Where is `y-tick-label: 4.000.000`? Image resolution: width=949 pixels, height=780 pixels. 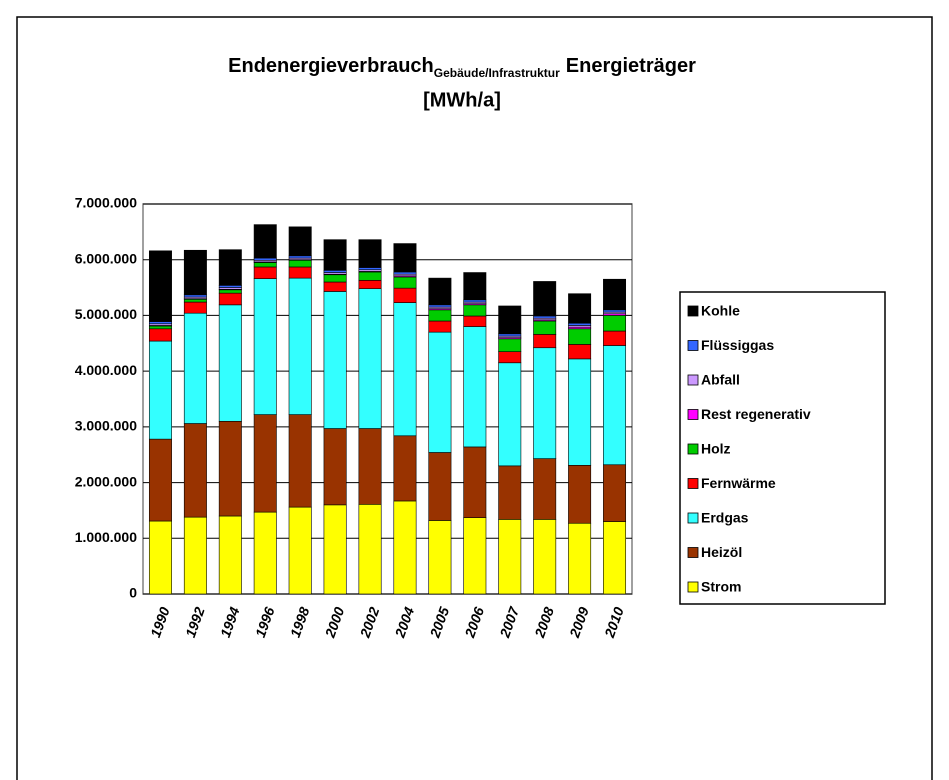 y-tick-label: 4.000.000 is located at coordinates (106, 370).